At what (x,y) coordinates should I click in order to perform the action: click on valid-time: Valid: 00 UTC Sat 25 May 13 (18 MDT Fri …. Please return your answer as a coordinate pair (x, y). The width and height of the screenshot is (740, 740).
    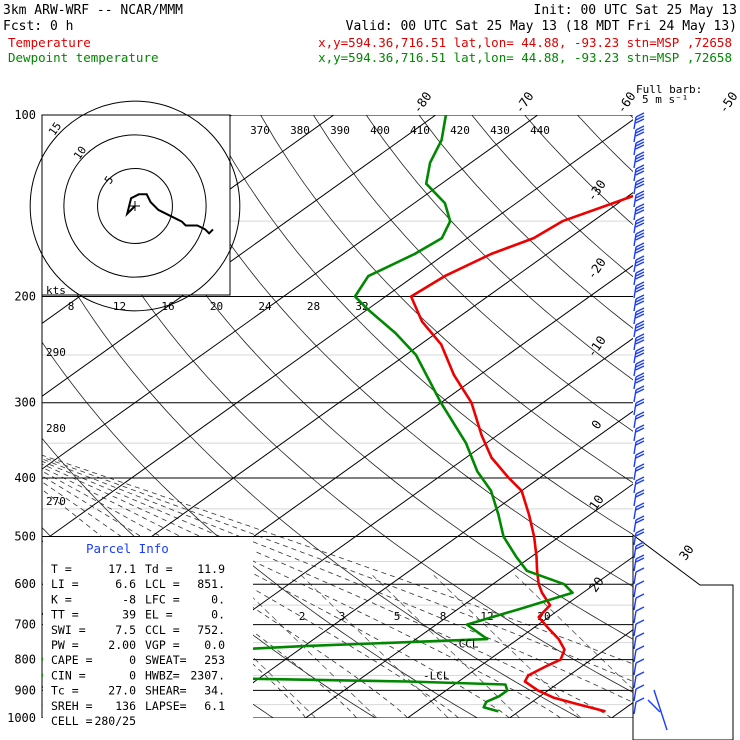
    Looking at the image, I should click on (541, 26).